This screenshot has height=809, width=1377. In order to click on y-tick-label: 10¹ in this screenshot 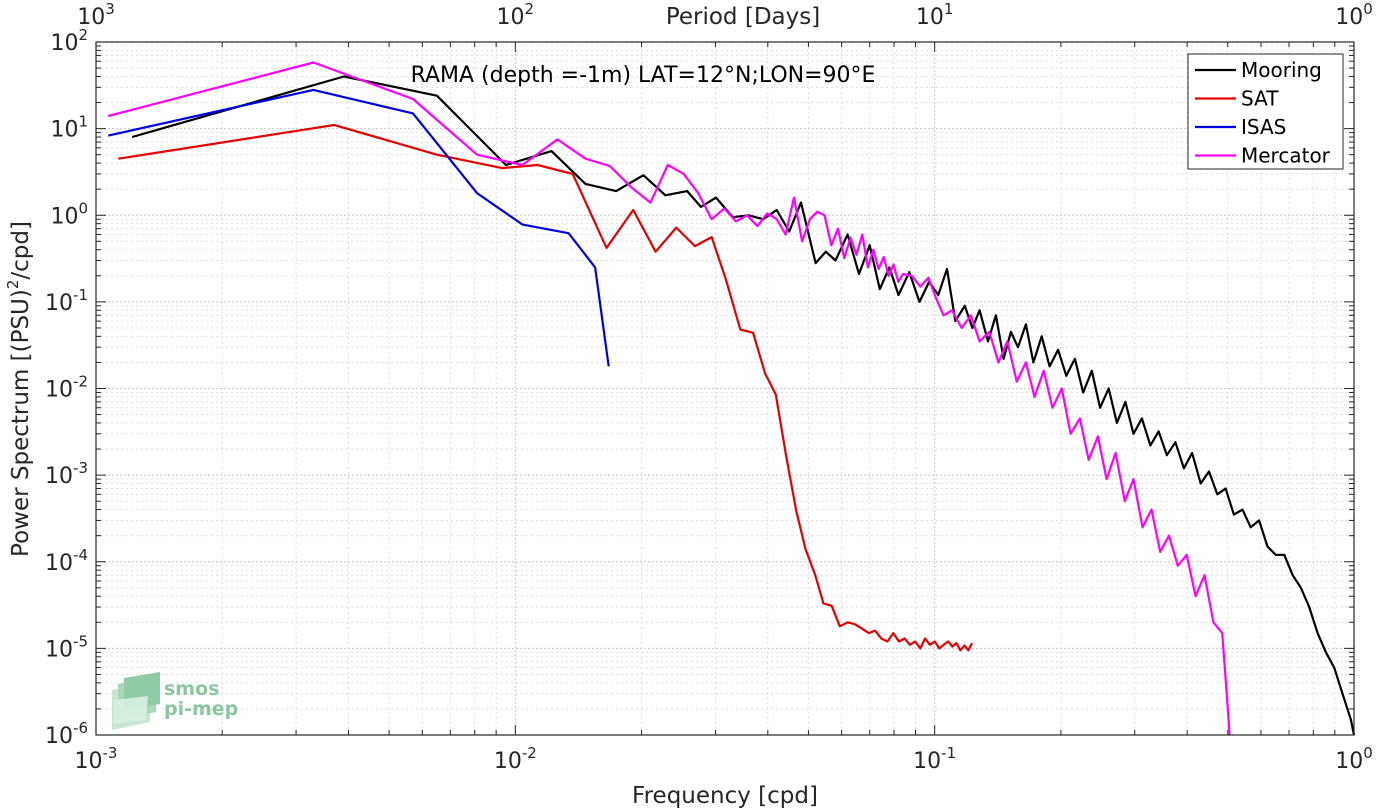, I will do `click(69, 128)`.